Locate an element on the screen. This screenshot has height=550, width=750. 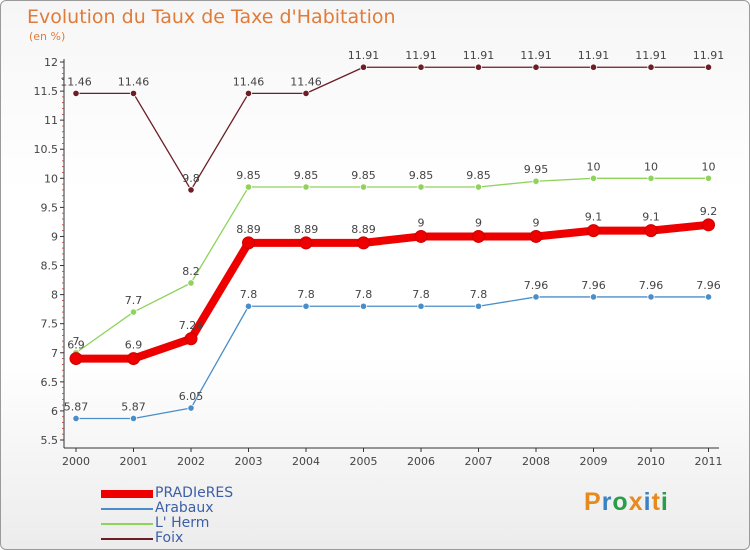
data-label: 7 is located at coordinates (76, 341).